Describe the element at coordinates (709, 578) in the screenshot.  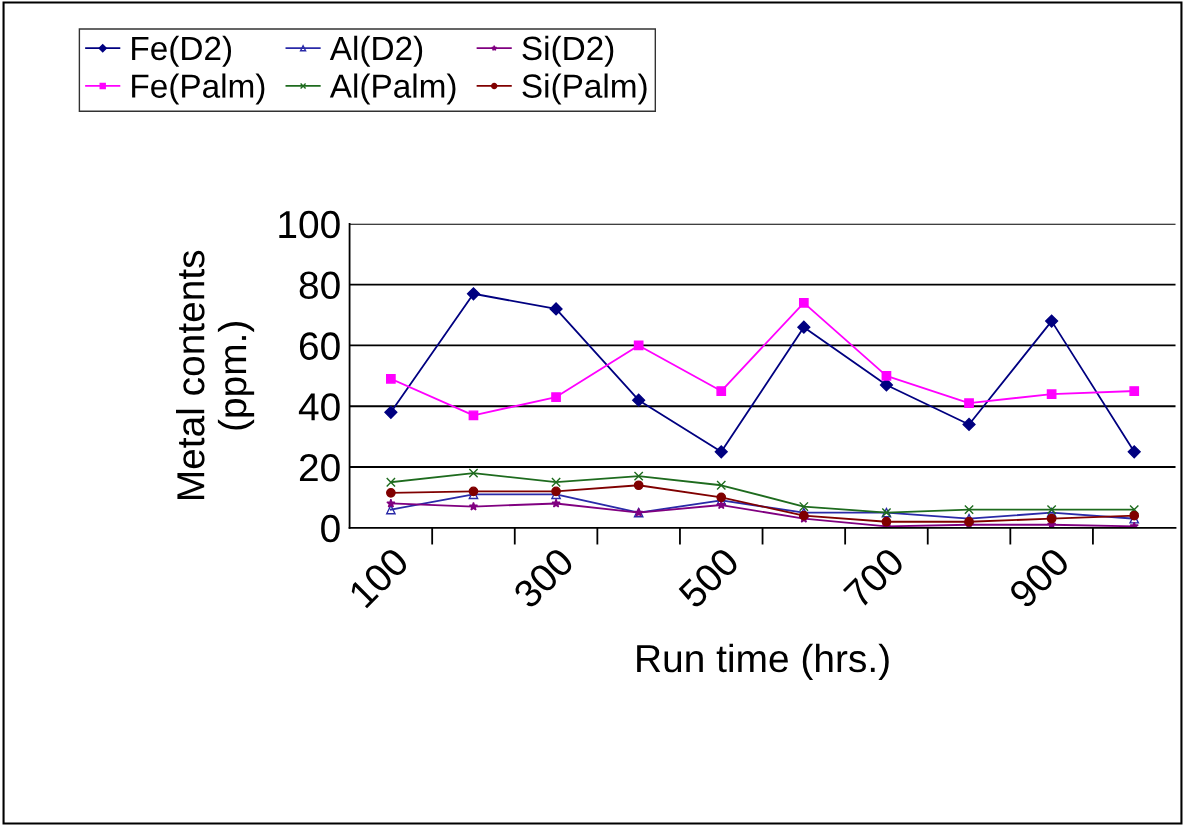
I see `x-tick-label: 500` at that location.